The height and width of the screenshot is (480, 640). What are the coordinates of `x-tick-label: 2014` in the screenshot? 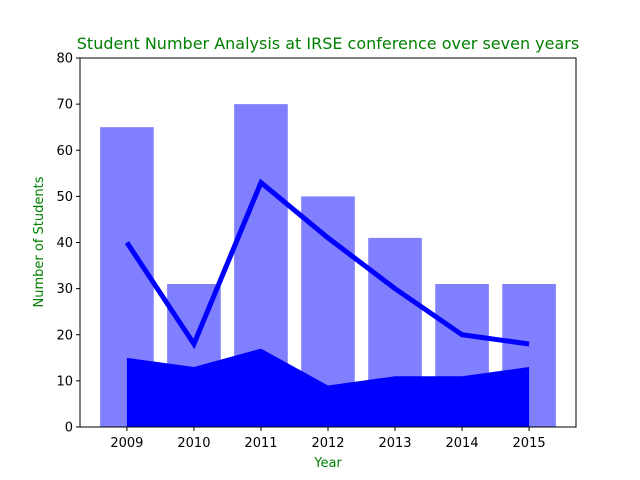 It's located at (462, 443).